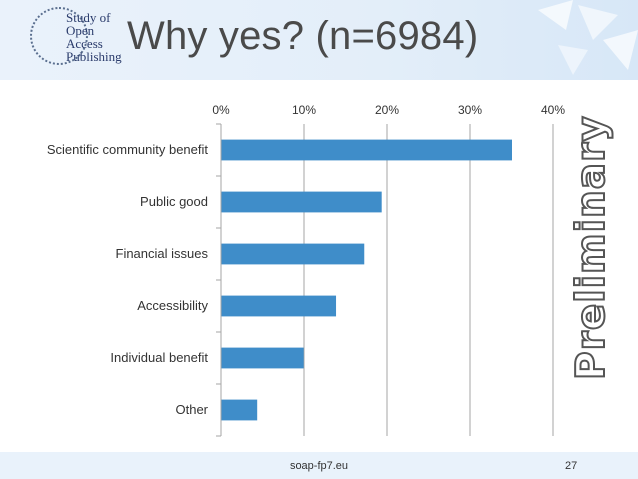  Describe the element at coordinates (172, 305) in the screenshot. I see `category-label: Accessibility` at that location.